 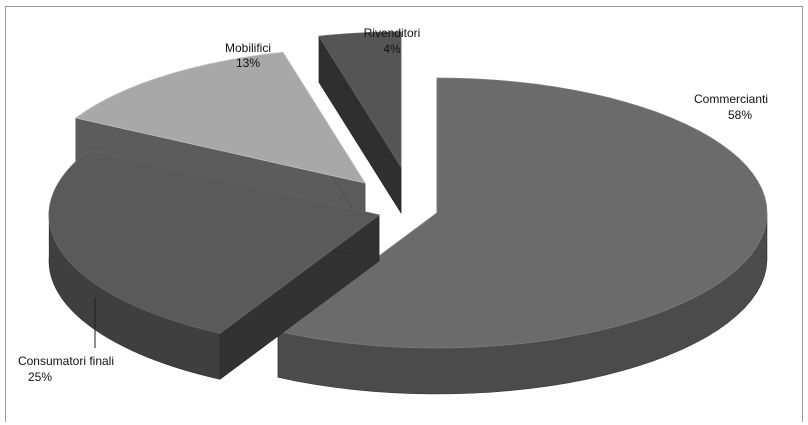 I want to click on slice-label-value-3: 4%, so click(x=392, y=49).